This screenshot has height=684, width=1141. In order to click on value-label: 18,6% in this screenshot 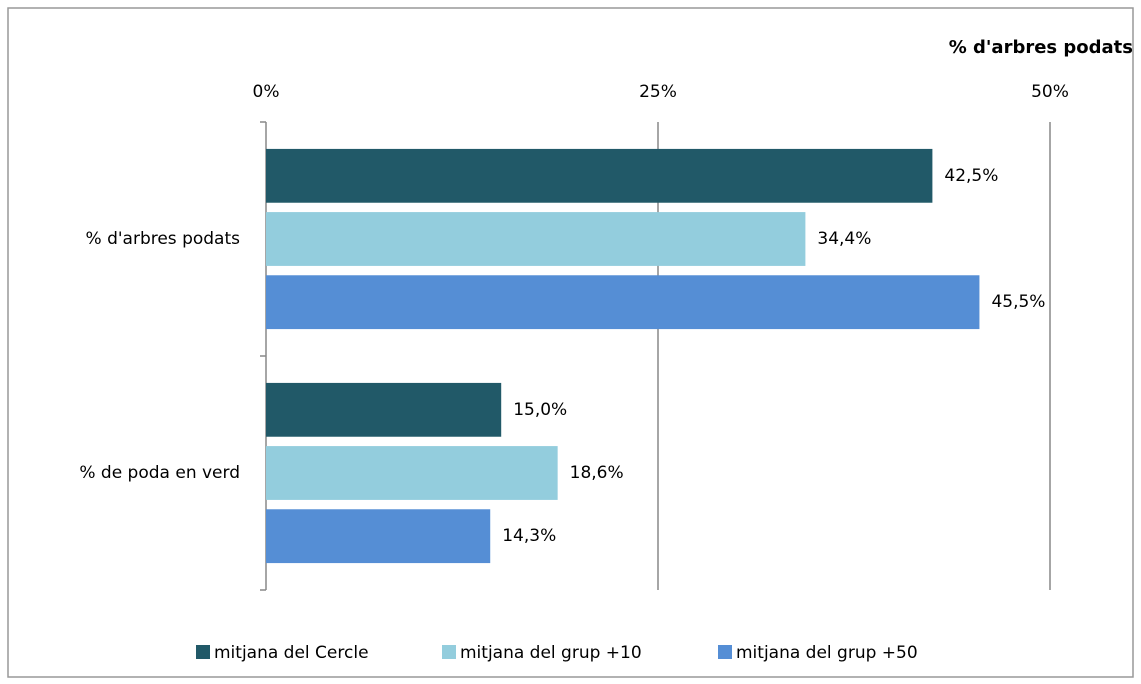, I will do `click(597, 473)`.